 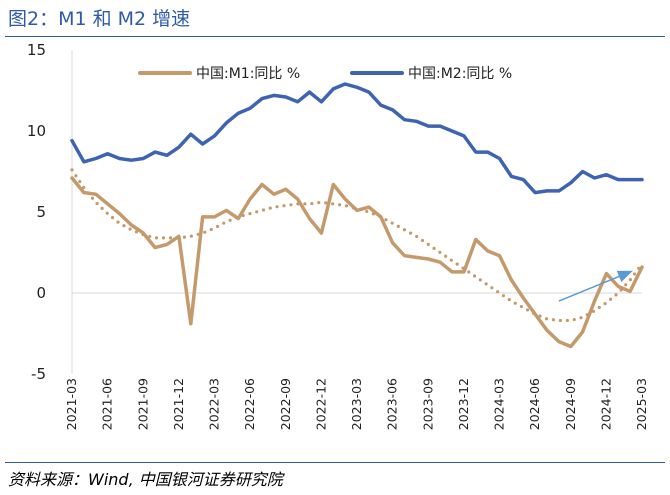 I want to click on source-note: 资料来源：Wind, 中国银河证券研究院, so click(x=145, y=479).